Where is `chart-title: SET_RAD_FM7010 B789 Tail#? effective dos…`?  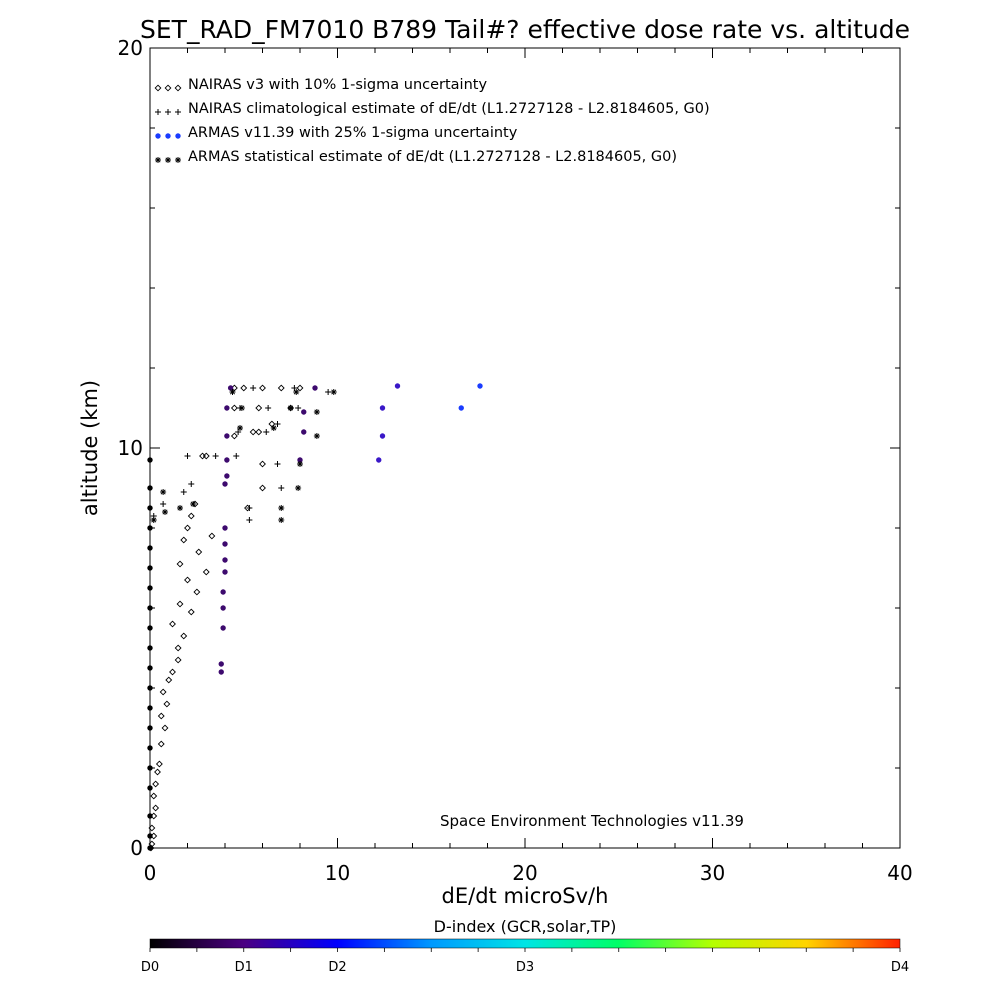
chart-title: SET_RAD_FM7010 B789 Tail#? effective dos… is located at coordinates (525, 29).